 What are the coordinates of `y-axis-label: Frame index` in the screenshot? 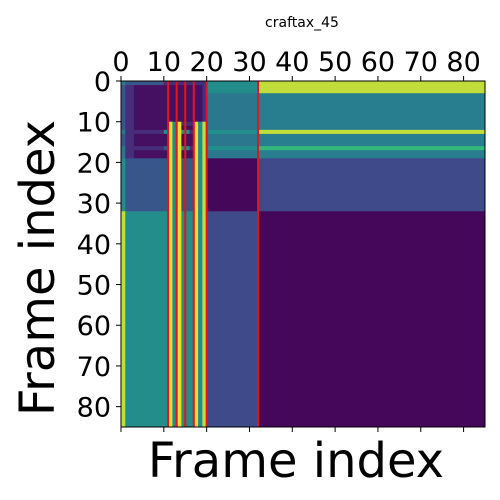 It's located at (38, 268).